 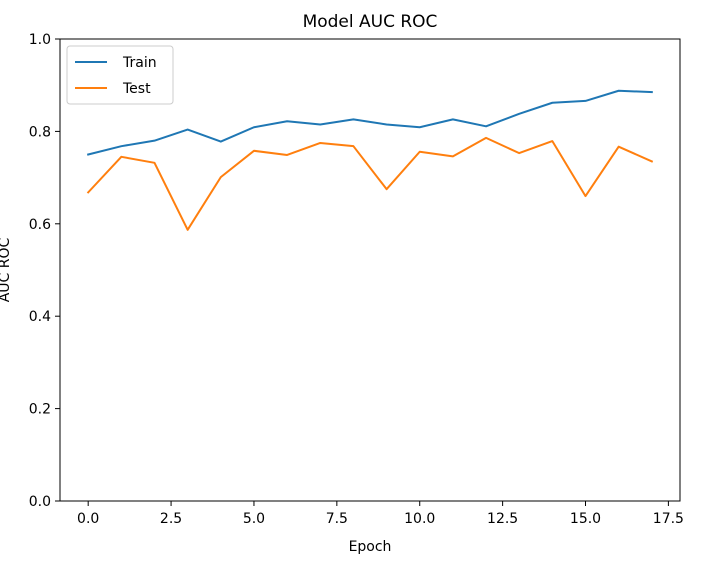 I want to click on x-tick-label: 15.0, so click(x=585, y=519).